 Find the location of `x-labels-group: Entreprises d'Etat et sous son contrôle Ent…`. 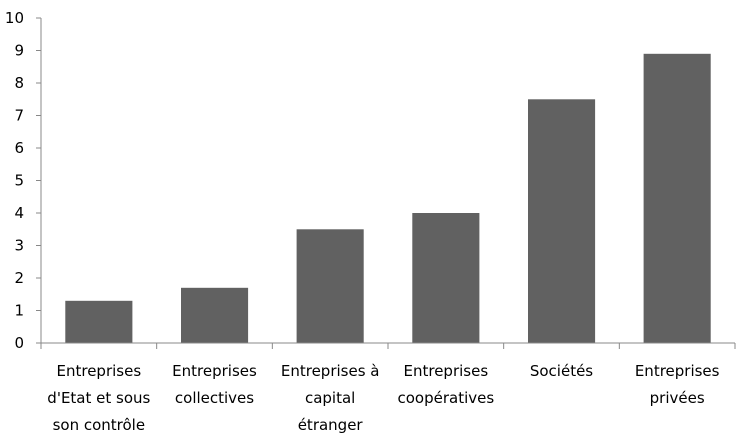

x-labels-group: Entreprises d'Etat et sous son contrôle Ent… is located at coordinates (383, 398).